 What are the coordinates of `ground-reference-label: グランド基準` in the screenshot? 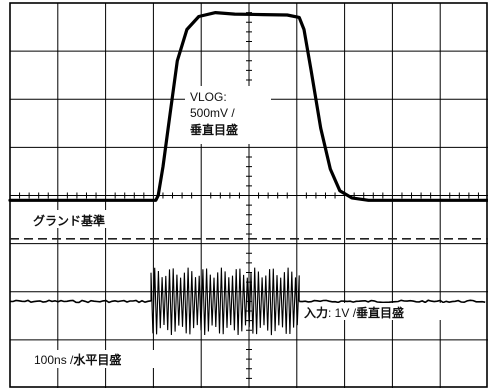 It's located at (69, 220).